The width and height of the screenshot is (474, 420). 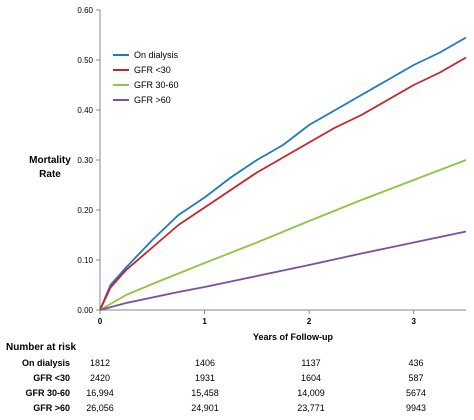 I want to click on risk-table-row: GFR >60 26,056 24,901 23,771 9943, so click(x=237, y=411).